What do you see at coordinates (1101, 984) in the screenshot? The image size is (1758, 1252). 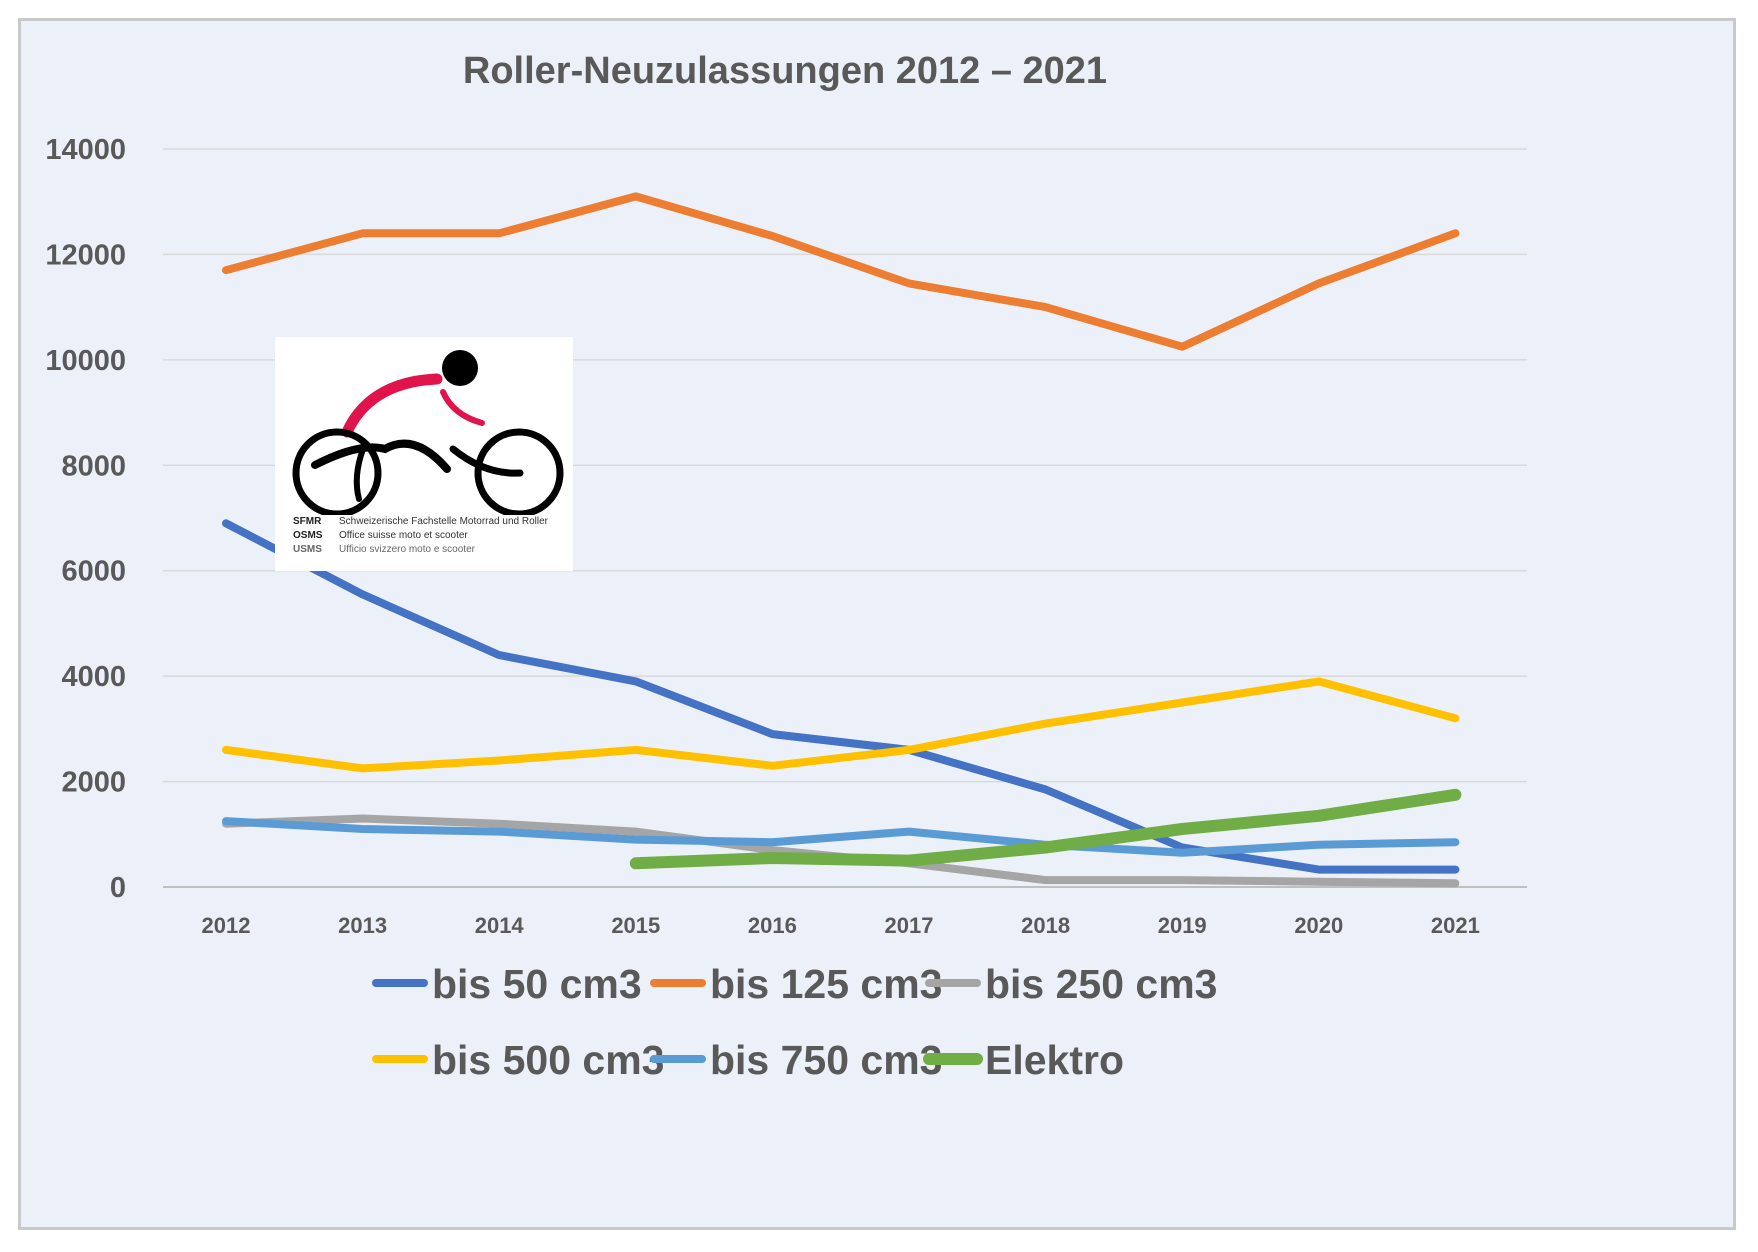 I see `legend-label: bis 250 cm3` at bounding box center [1101, 984].